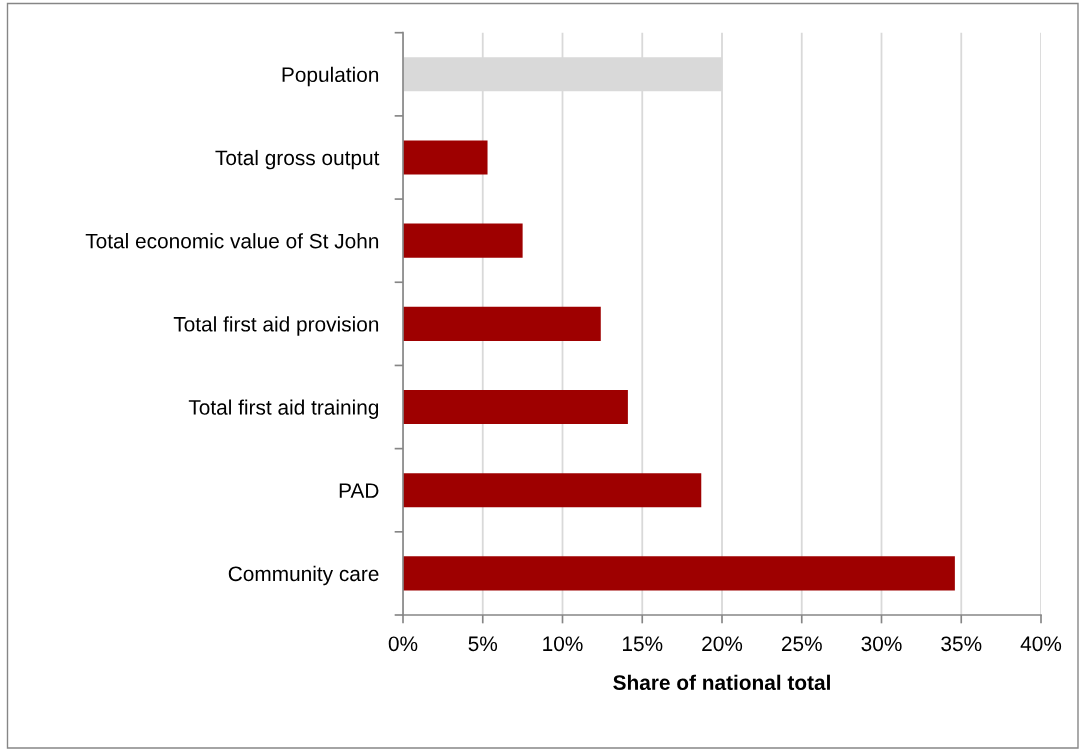 This screenshot has width=1084, height=756. What do you see at coordinates (283, 409) in the screenshot?
I see `y-tick-label: Total first aid training` at bounding box center [283, 409].